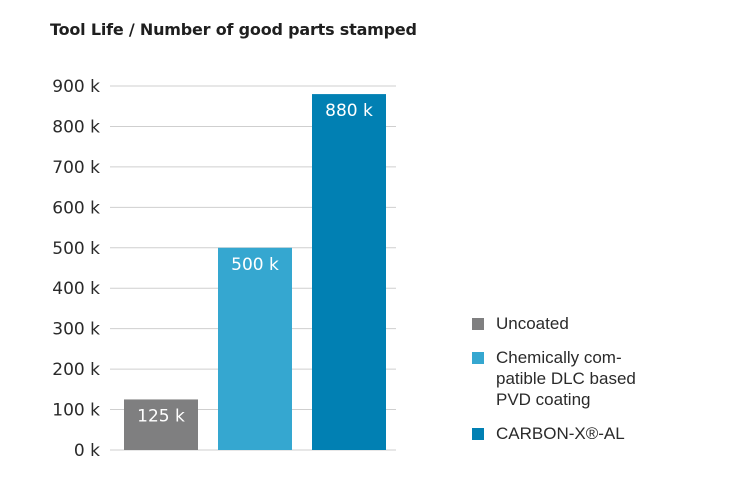 This screenshot has width=743, height=491. I want to click on chart-title: Tool Life / Number of good parts stamped, so click(233, 29).